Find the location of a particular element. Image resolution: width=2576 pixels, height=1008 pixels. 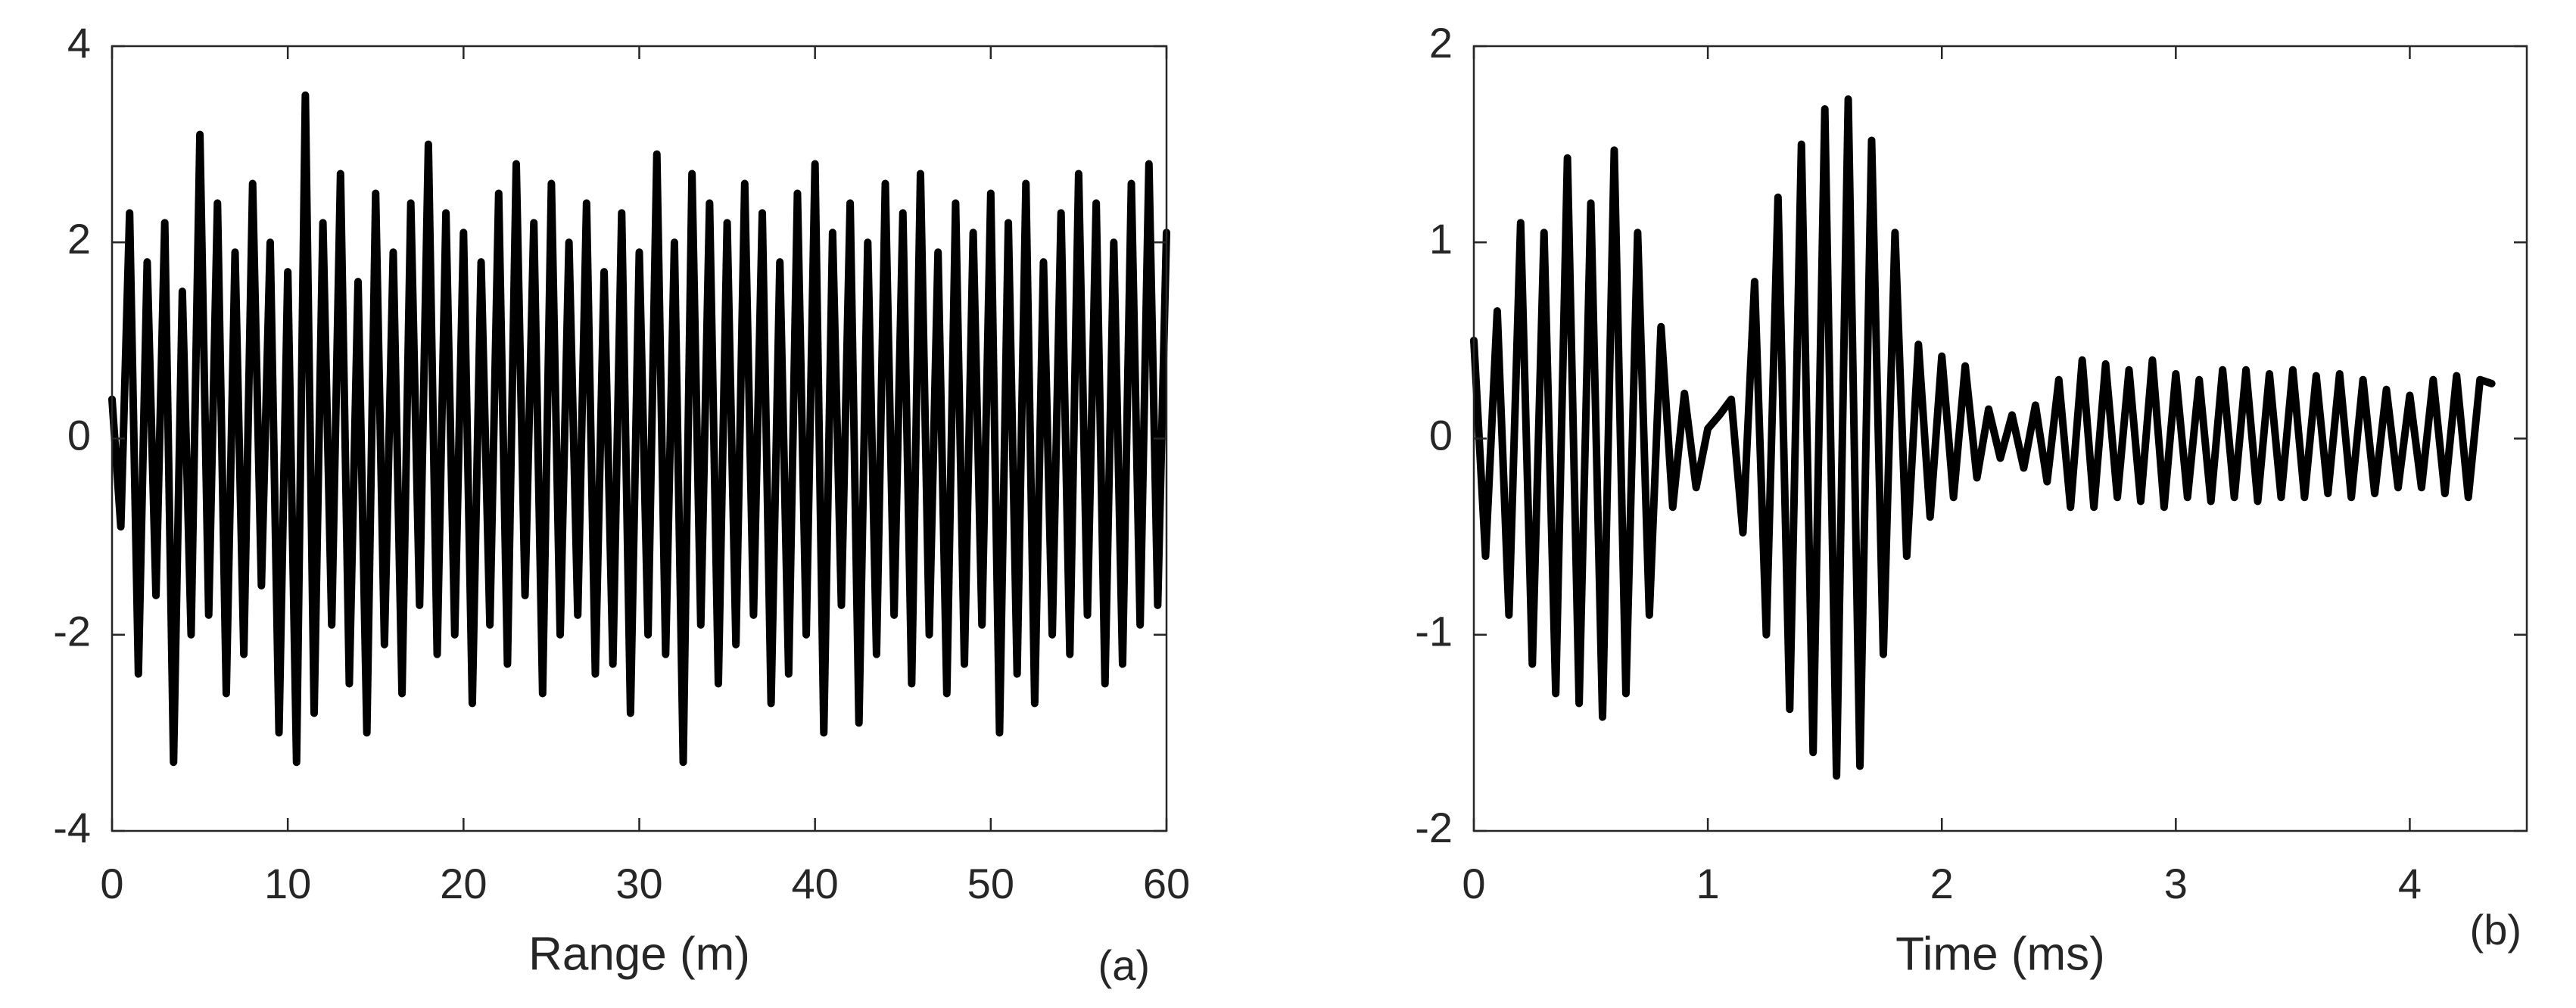

y-tick-label: -4 is located at coordinates (72, 828).